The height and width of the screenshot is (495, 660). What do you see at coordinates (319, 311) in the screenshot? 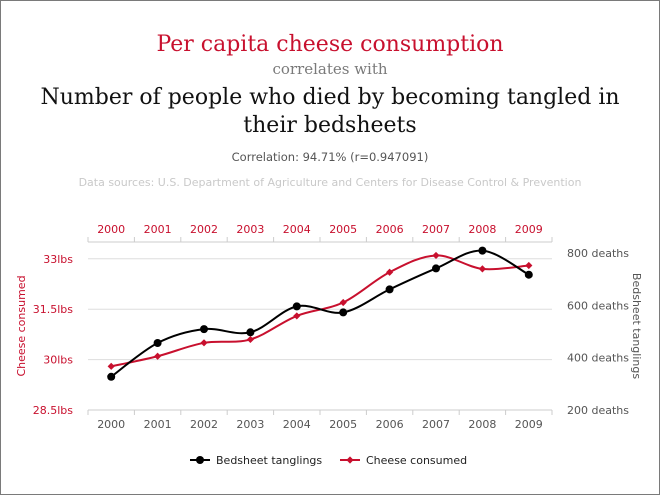
I see `series-line-cheese` at bounding box center [319, 311].